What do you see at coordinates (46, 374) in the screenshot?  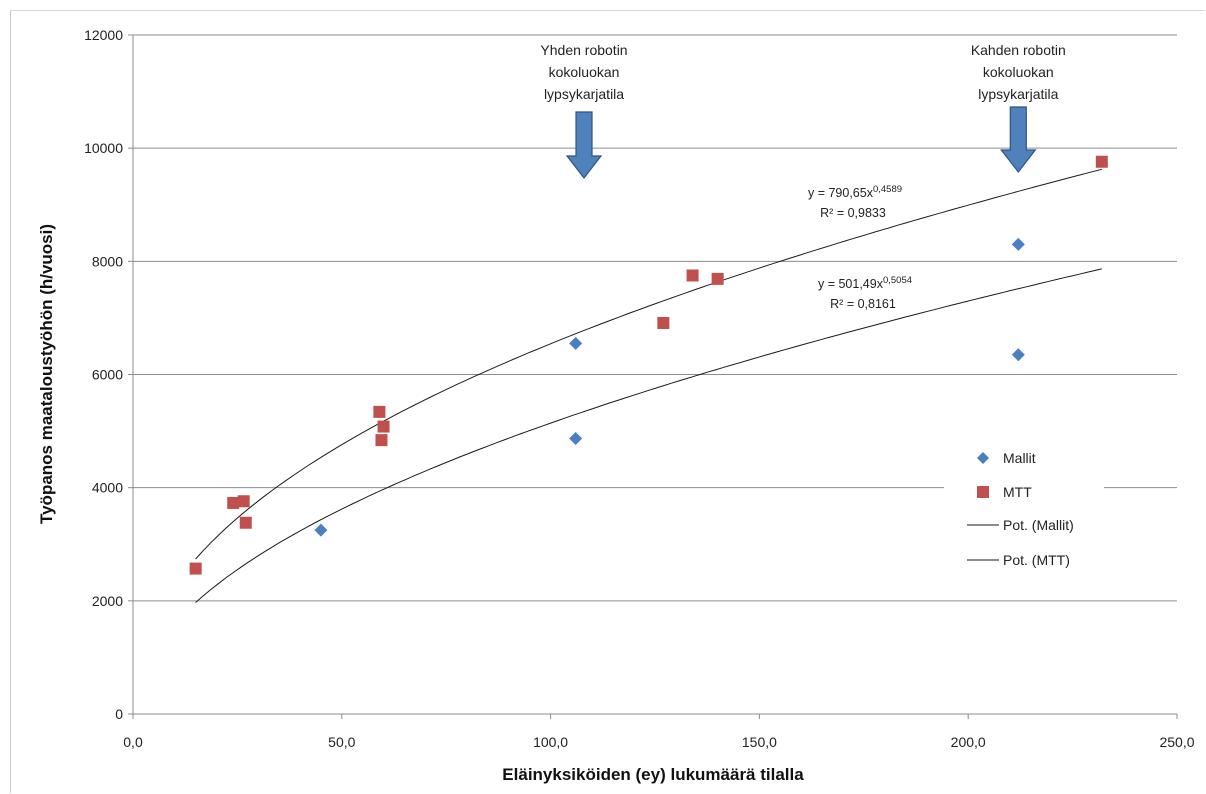 I see `y-axis-title: Työpanos maataloustyöhön (h/vuosi)` at bounding box center [46, 374].